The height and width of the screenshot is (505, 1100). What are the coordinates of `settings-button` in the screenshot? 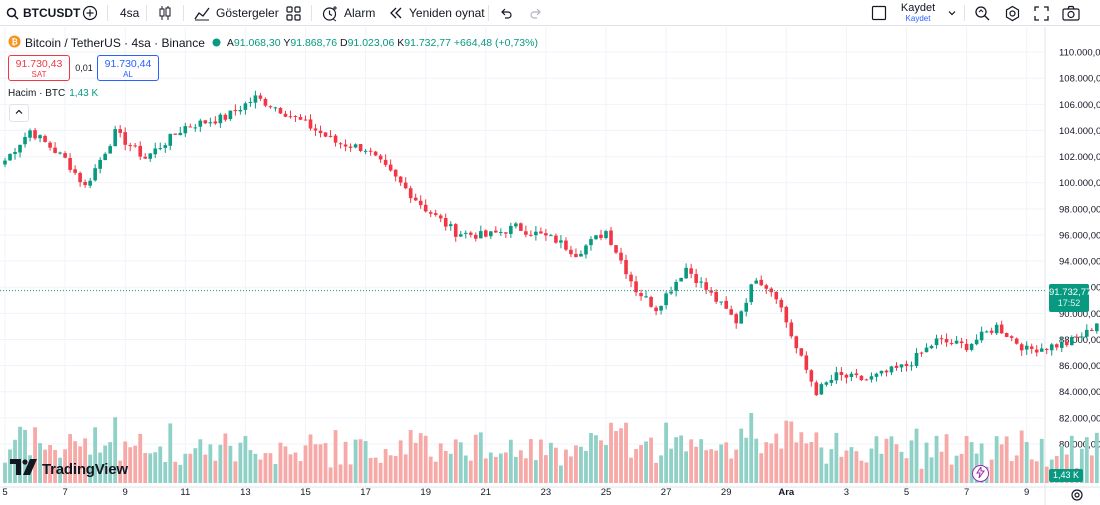 It's located at (1012, 13).